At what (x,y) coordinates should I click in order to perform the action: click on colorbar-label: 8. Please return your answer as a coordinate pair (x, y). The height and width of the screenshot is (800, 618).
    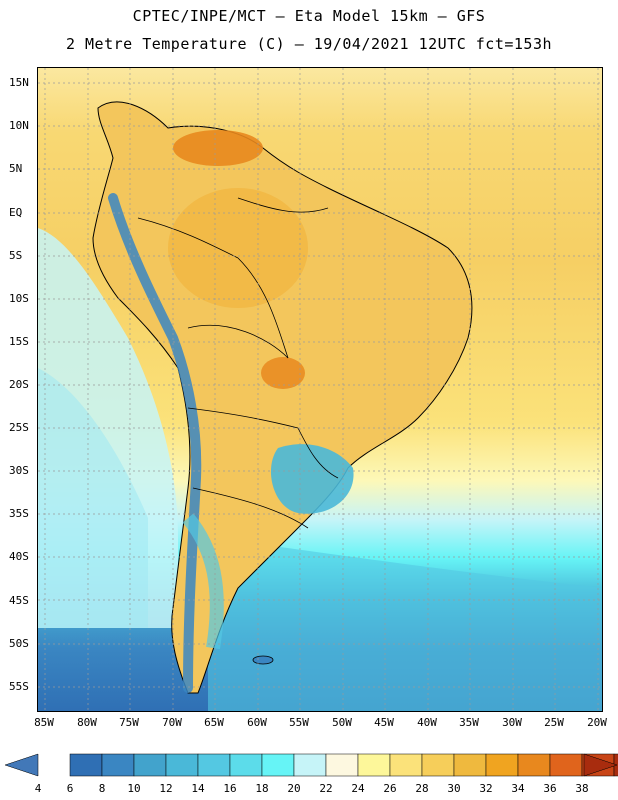
    Looking at the image, I should click on (102, 788).